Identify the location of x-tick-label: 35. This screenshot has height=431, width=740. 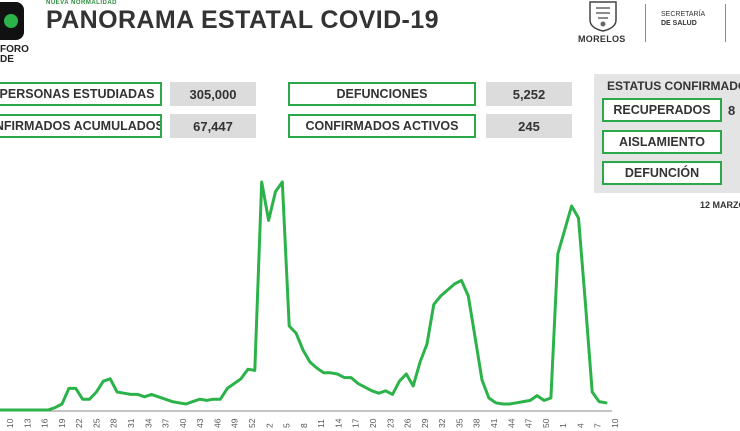
(459, 423).